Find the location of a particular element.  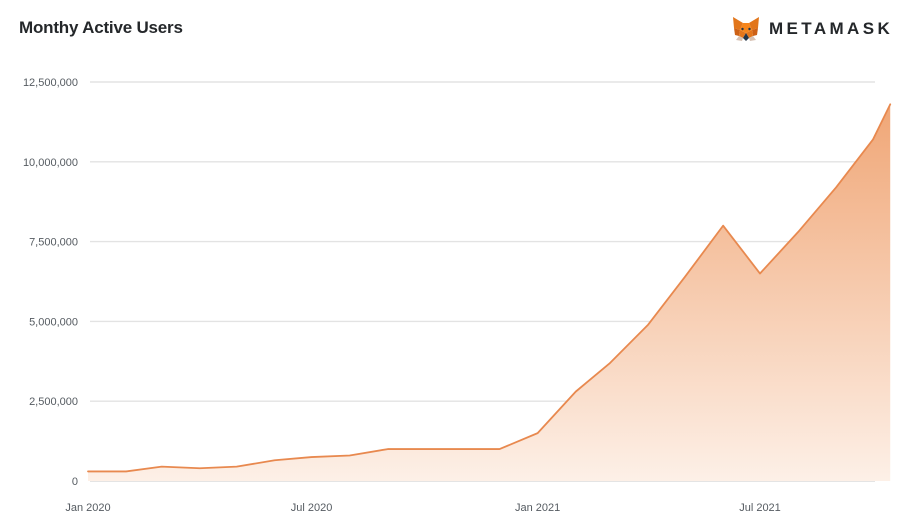

brand-name: METAMASK is located at coordinates (831, 28).